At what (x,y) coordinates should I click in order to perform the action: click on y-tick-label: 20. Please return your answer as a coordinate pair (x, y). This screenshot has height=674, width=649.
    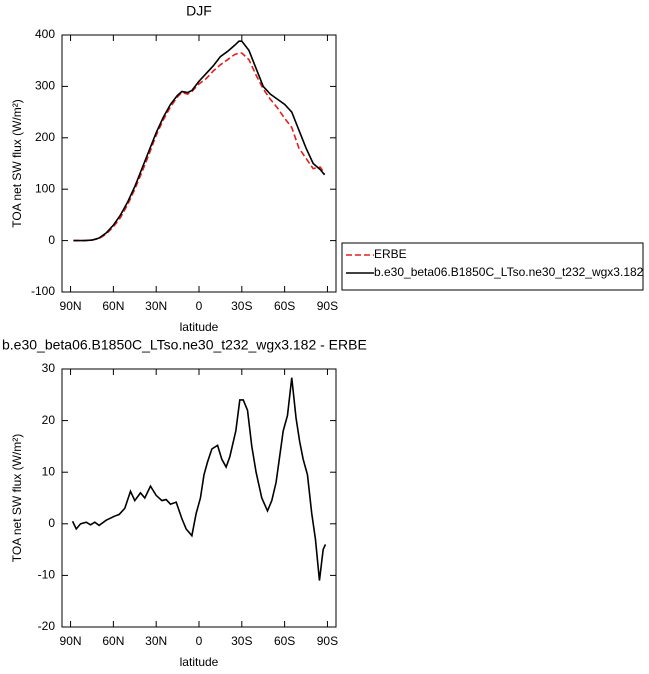
    Looking at the image, I should click on (49, 420).